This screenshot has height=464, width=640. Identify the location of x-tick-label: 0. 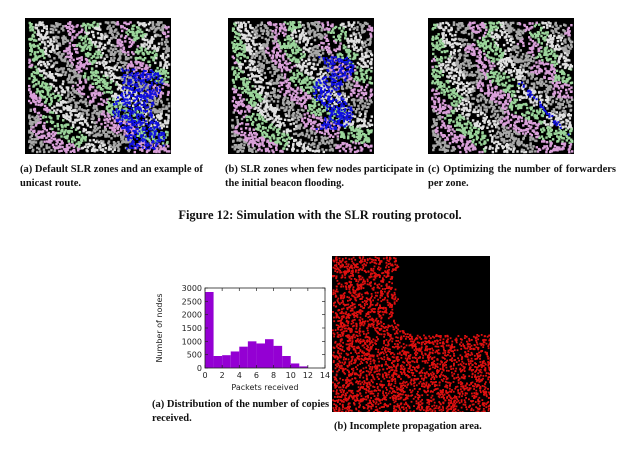
(204, 375).